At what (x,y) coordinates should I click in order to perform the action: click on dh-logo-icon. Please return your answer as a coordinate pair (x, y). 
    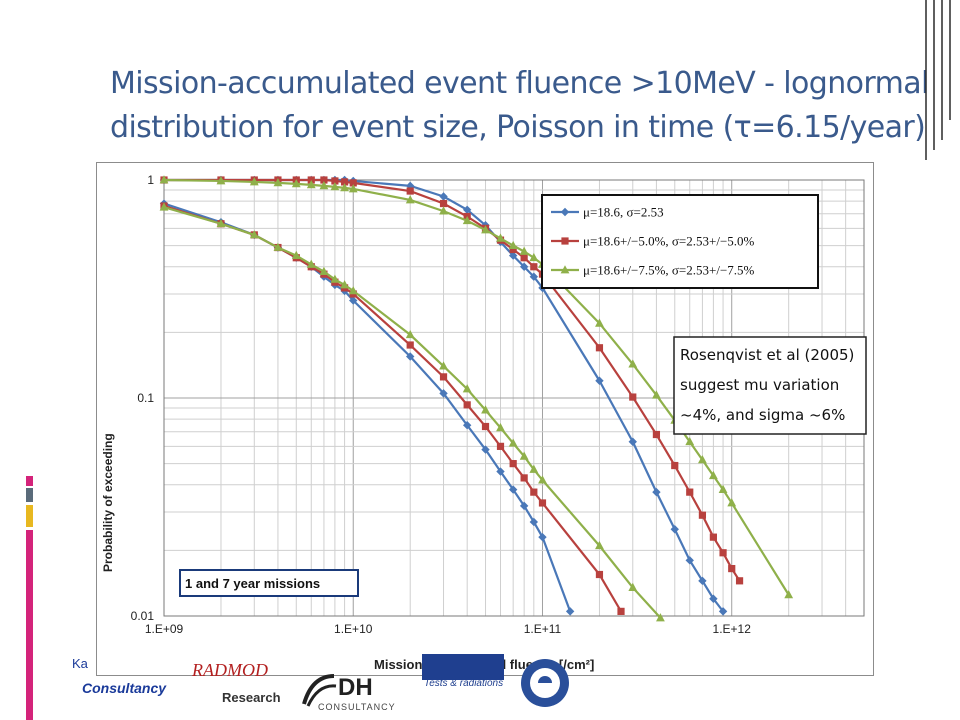
    Looking at the image, I should click on (319, 690).